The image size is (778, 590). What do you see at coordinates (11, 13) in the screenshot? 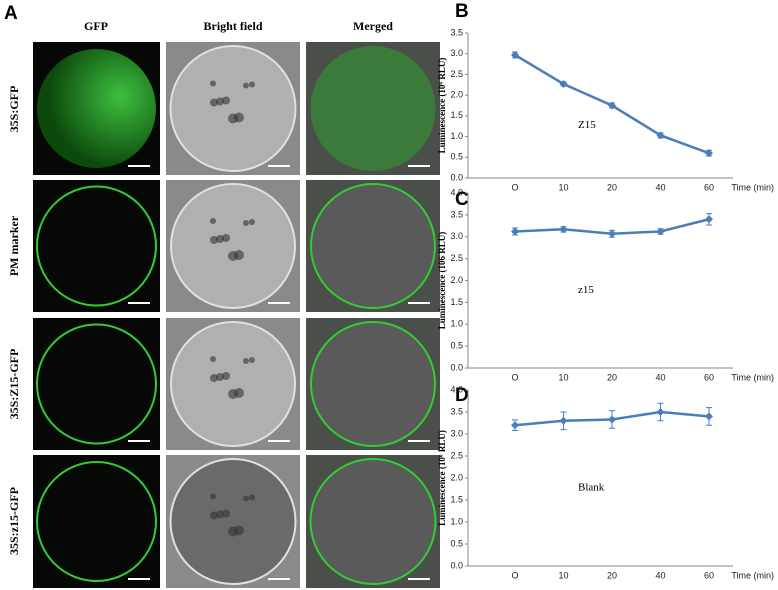
I see `panel-label: A` at bounding box center [11, 13].